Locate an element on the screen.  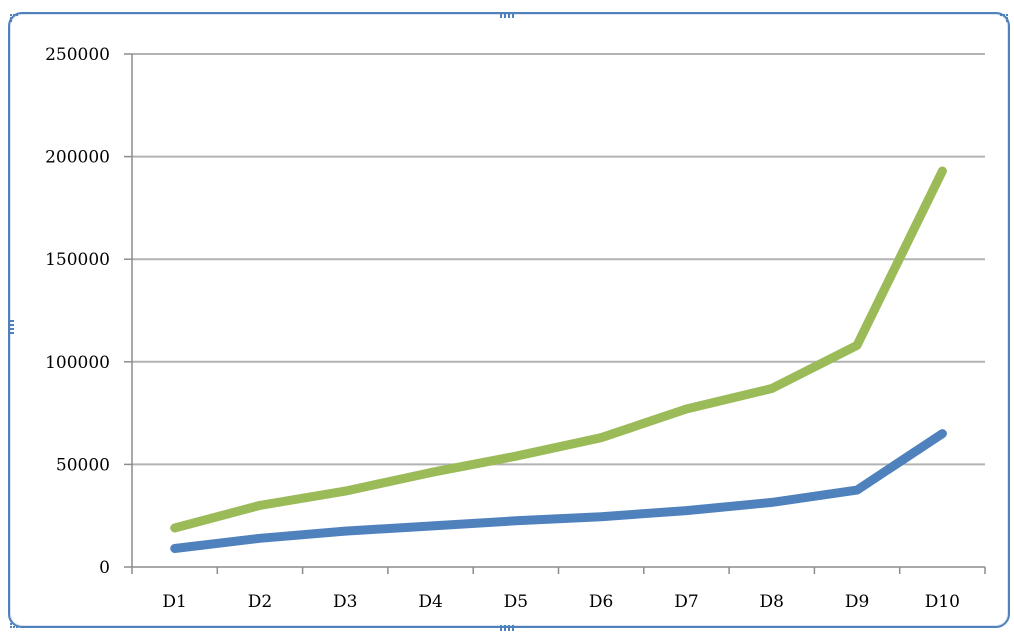
resize-corner-top-left is located at coordinates (14, 18).